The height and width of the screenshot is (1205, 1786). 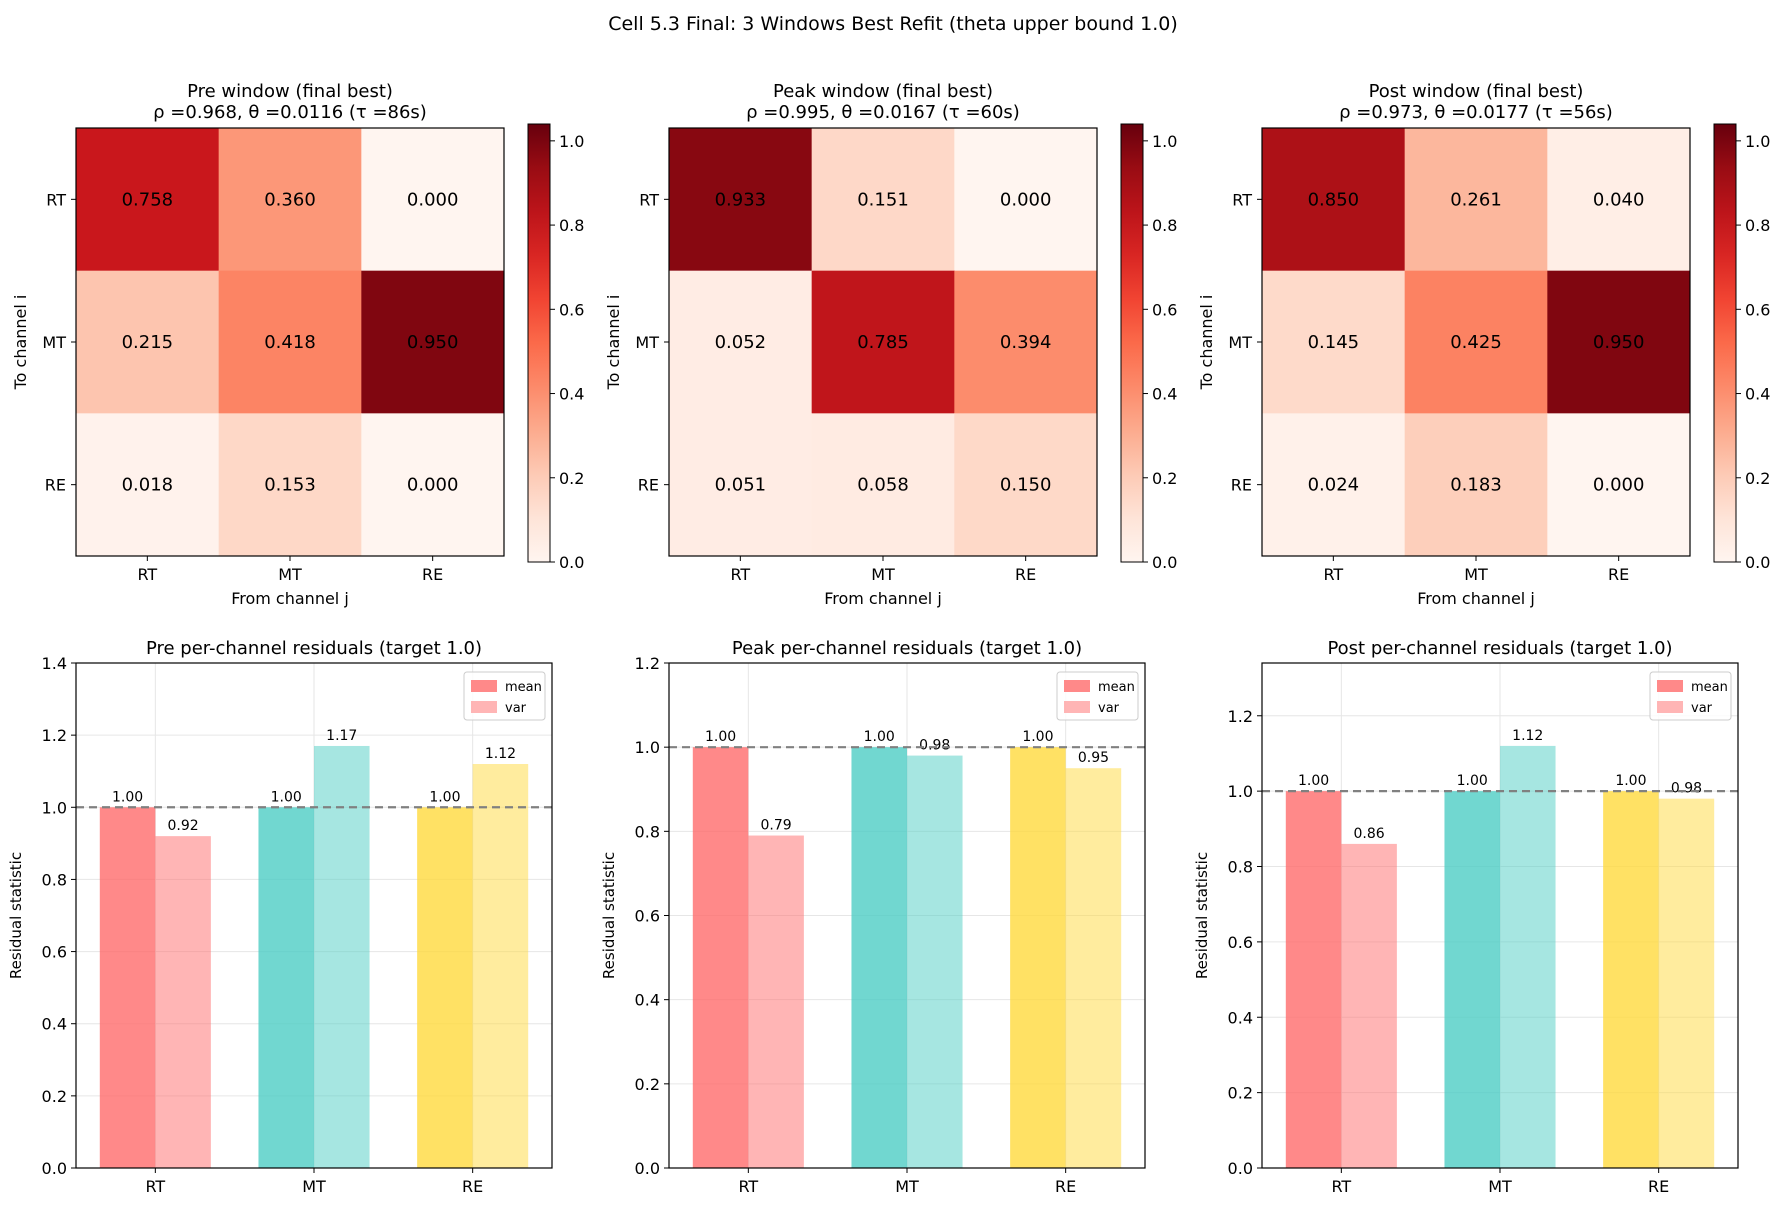 I want to click on heatmap-cell-label: 0.024, so click(x=1334, y=485).